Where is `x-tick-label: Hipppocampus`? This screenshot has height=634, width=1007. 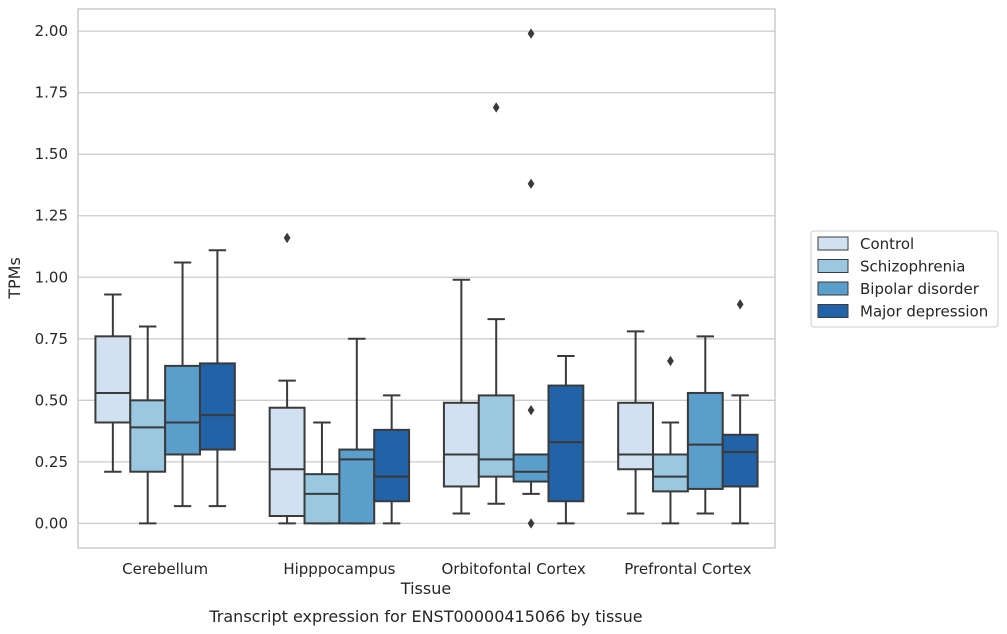
x-tick-label: Hipppocampus is located at coordinates (339, 569).